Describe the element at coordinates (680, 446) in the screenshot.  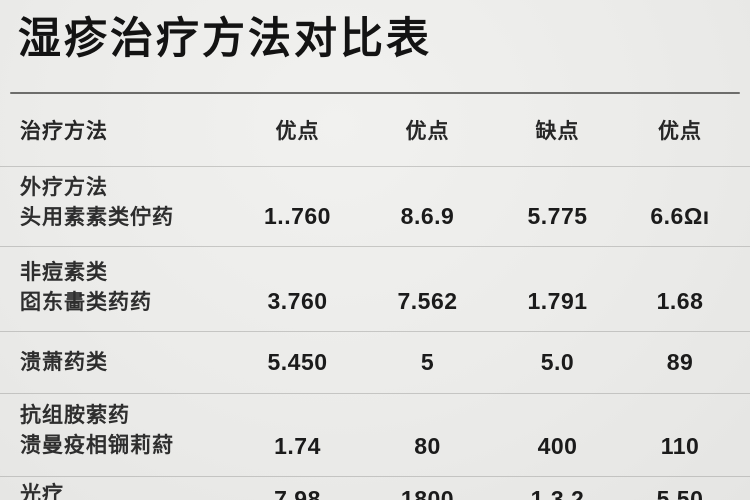
I see `value-cell: 110` at that location.